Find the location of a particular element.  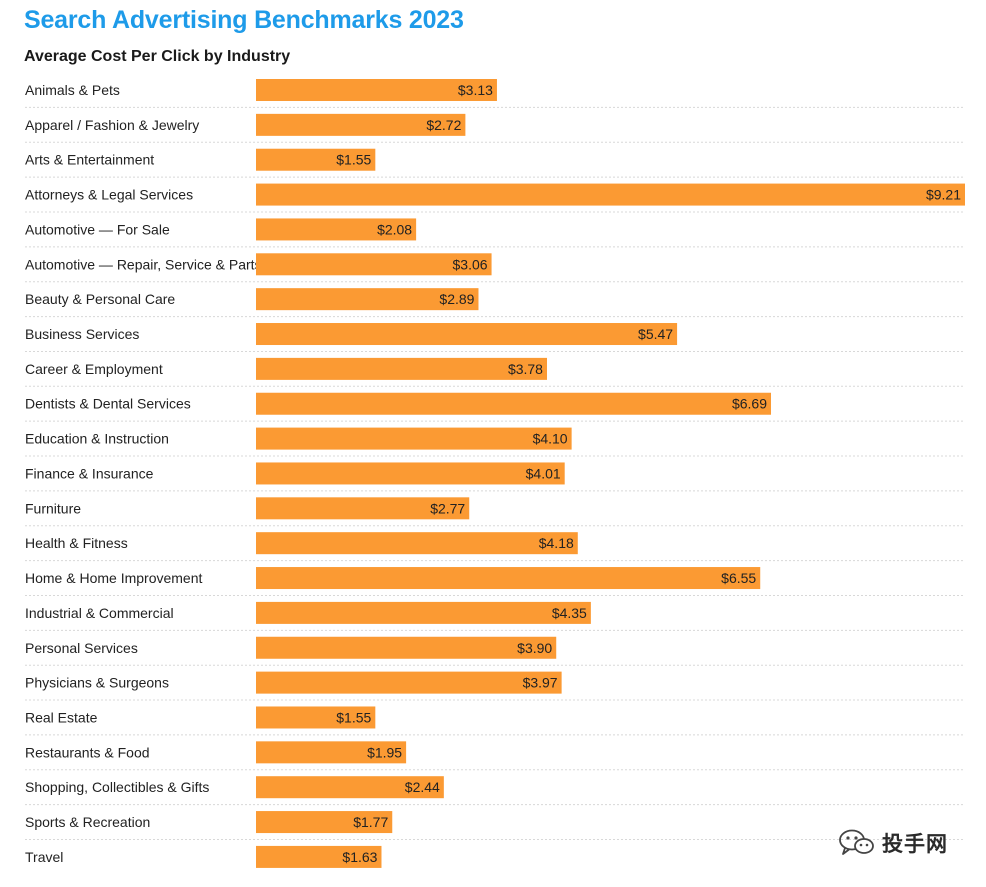

category-label: Business Services is located at coordinates (82, 334).